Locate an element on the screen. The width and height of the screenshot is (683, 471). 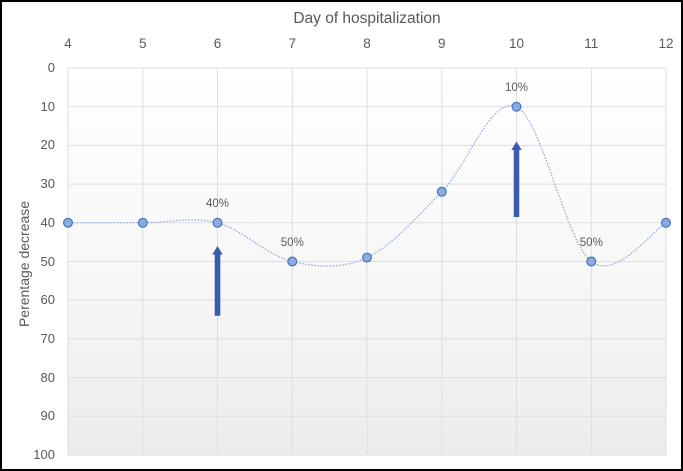
y-tick-label: 50 is located at coordinates (47, 261).